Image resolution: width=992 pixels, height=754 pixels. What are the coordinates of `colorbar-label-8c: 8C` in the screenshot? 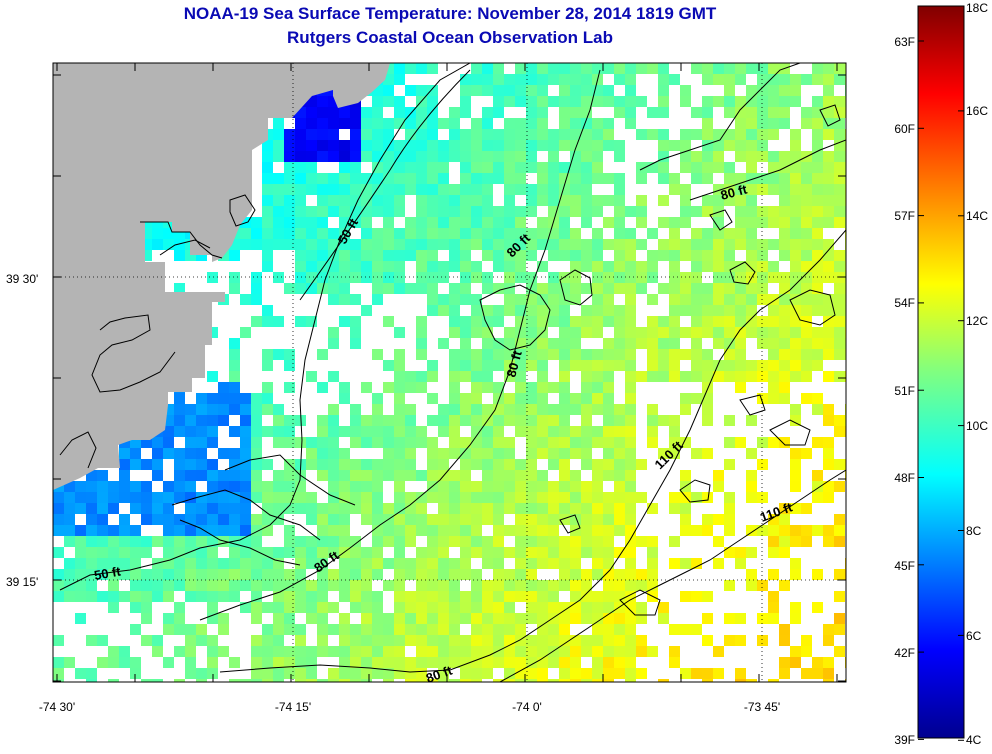 It's located at (974, 531).